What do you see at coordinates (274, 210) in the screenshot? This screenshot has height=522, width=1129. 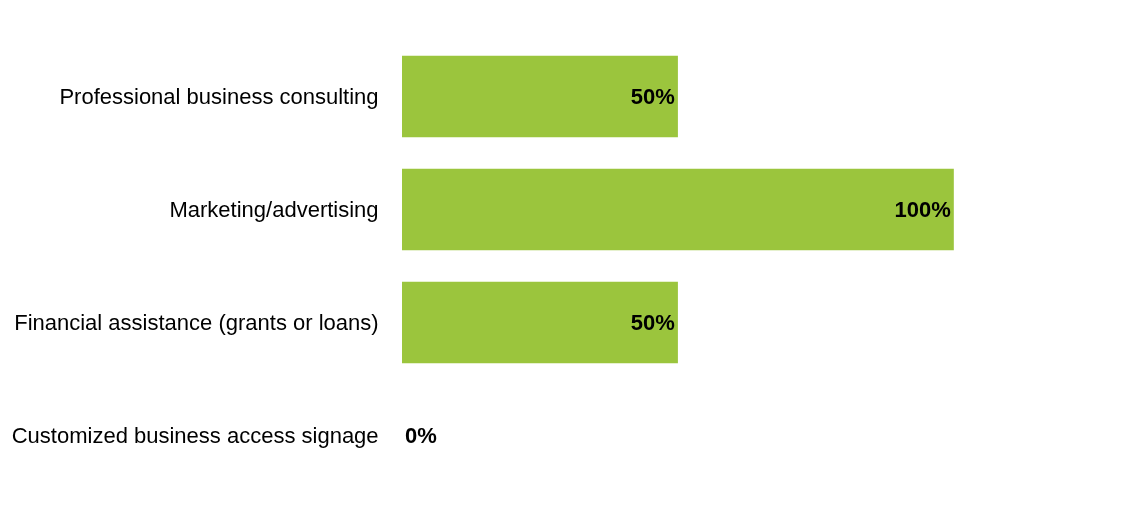 I see `y-tick-label: Marketing/advertising` at bounding box center [274, 210].